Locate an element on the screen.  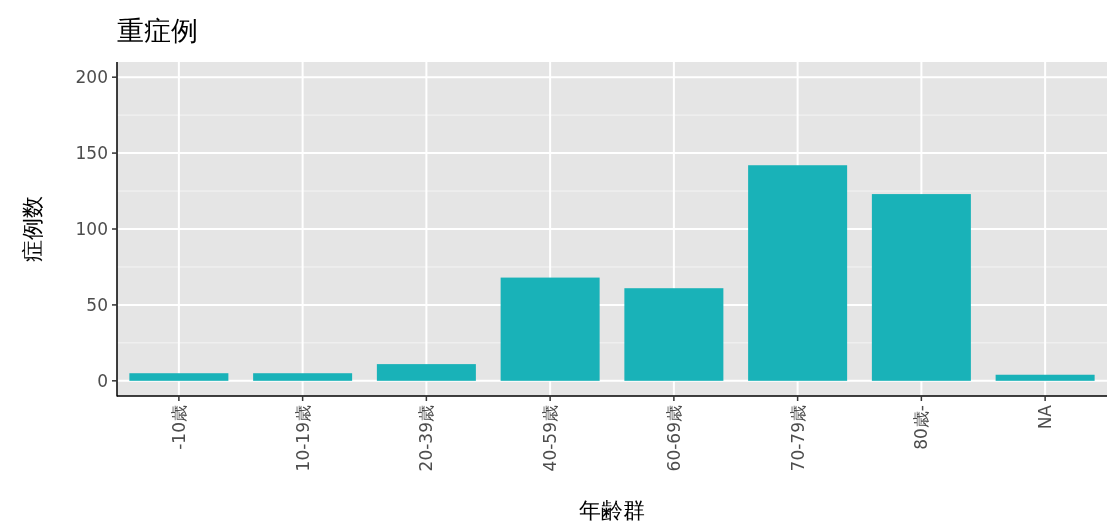
x-tick-label: -10歳 is located at coordinates (178, 427).